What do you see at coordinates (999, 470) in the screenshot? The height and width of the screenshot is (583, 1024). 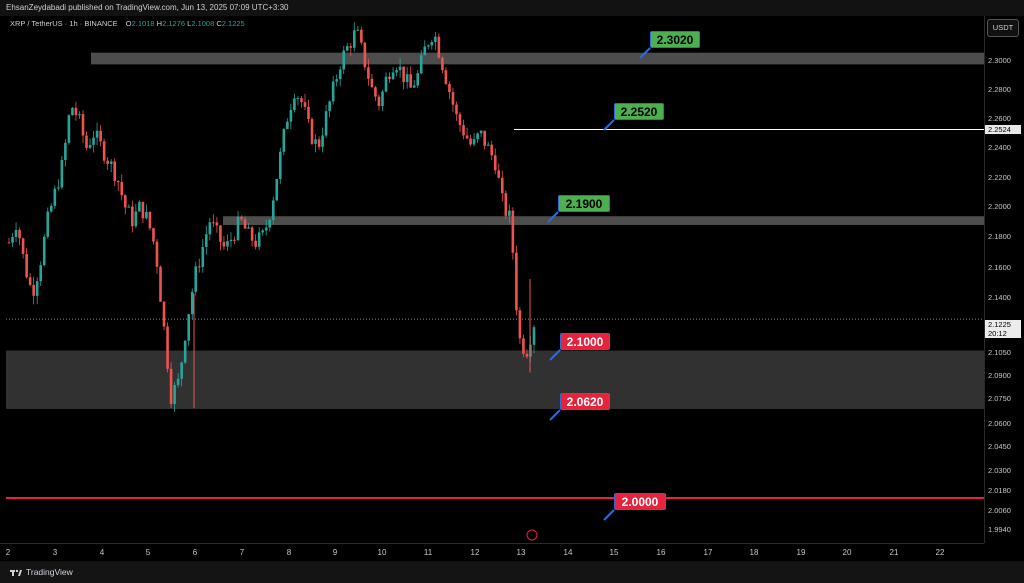 I see `price-tick: 2.0300` at bounding box center [999, 470].